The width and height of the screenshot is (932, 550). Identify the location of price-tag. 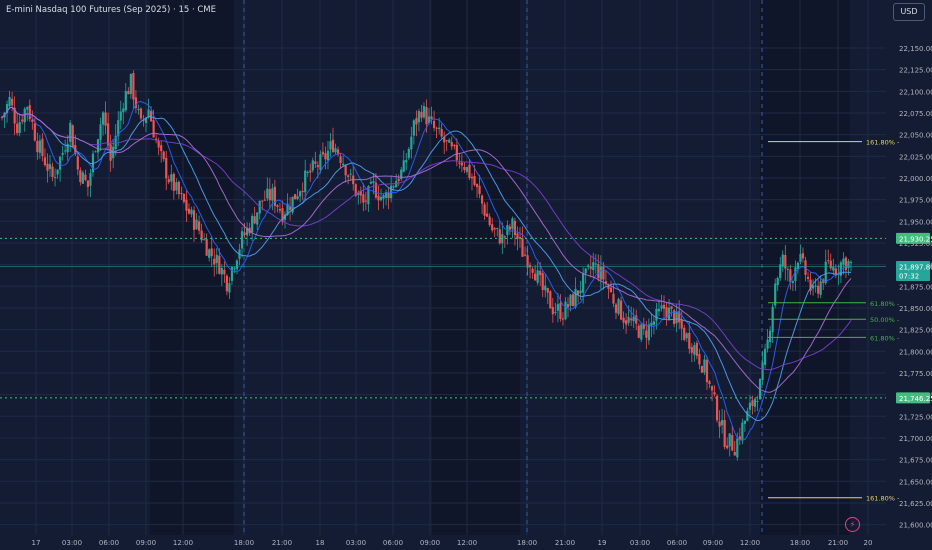
(913, 271).